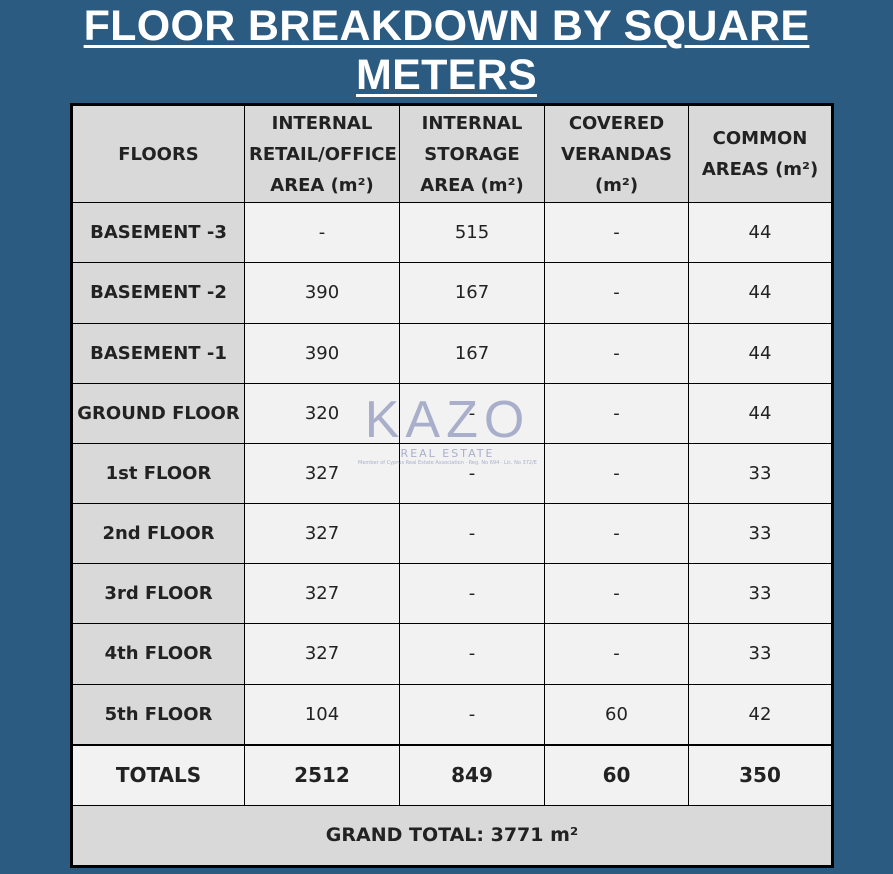 This screenshot has width=893, height=874. What do you see at coordinates (616, 774) in the screenshot?
I see `total-cell: 60` at bounding box center [616, 774].